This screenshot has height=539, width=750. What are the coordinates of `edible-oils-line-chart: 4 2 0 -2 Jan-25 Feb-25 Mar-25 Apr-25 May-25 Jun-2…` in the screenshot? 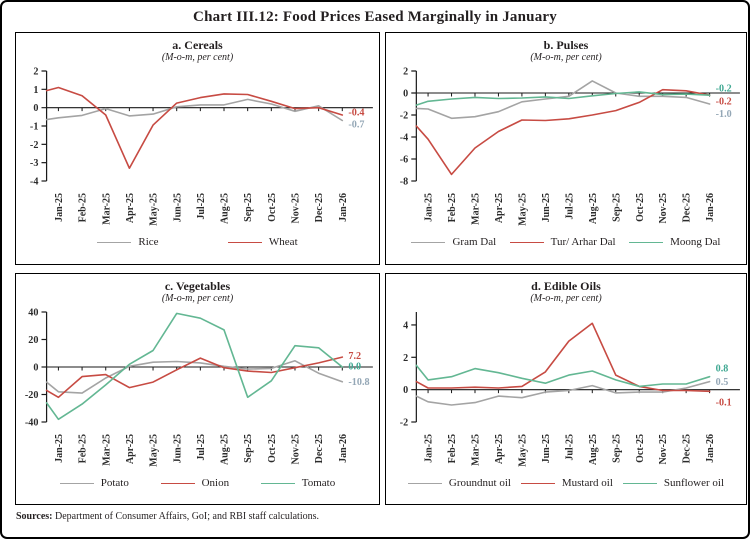 It's located at (570, 389).